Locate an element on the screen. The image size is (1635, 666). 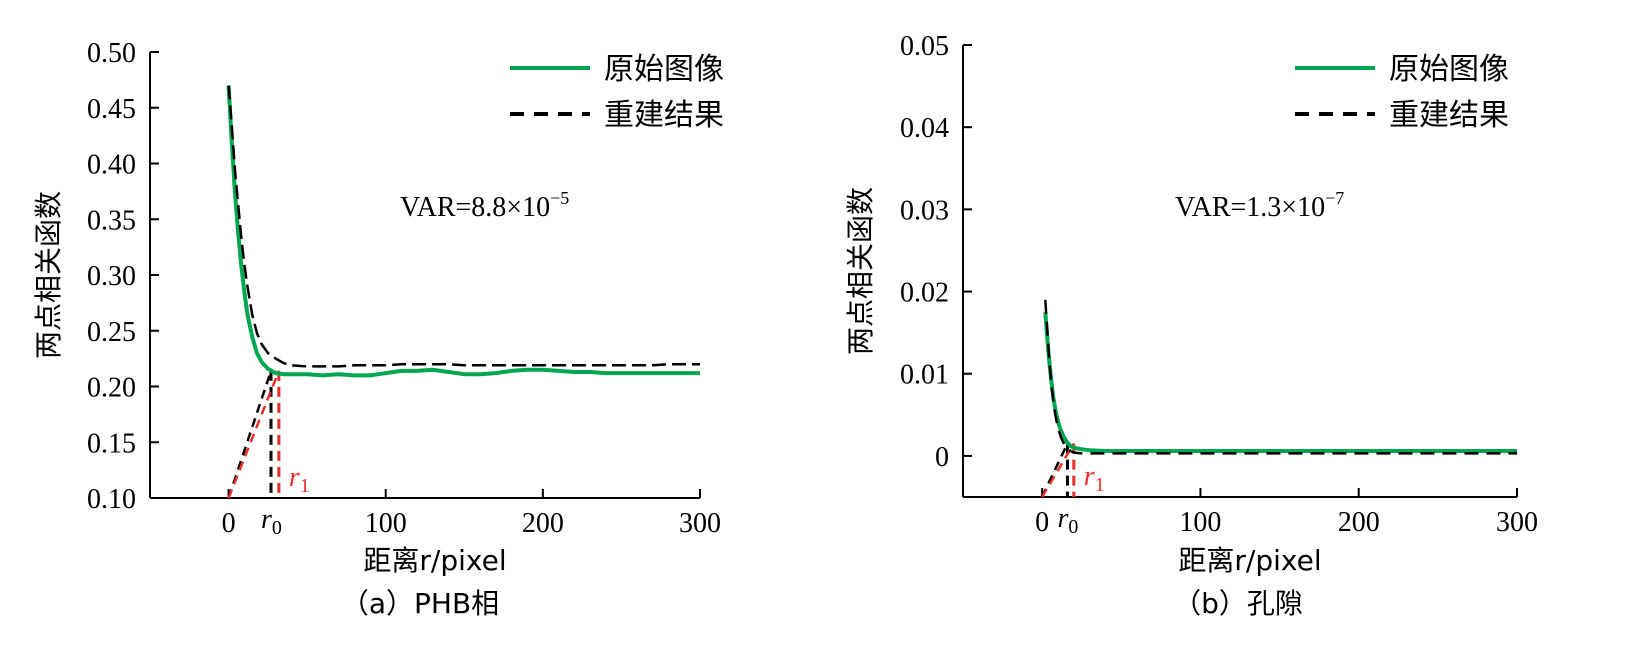
y-tick-label: 0.45 is located at coordinates (111, 109).